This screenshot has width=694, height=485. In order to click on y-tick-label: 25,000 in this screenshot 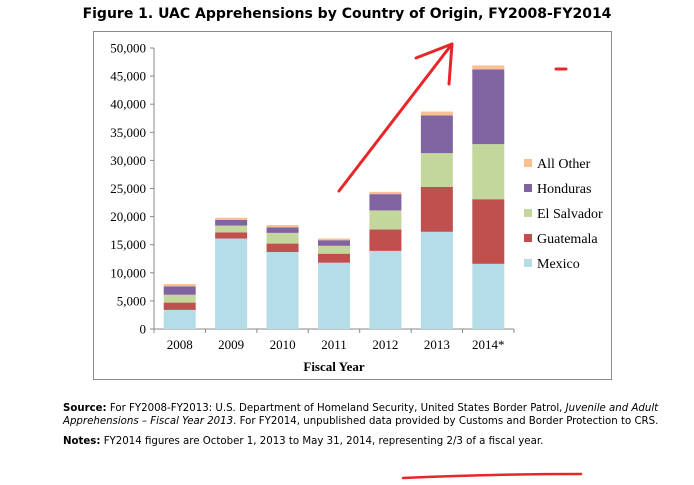, I will do `click(128, 188)`.